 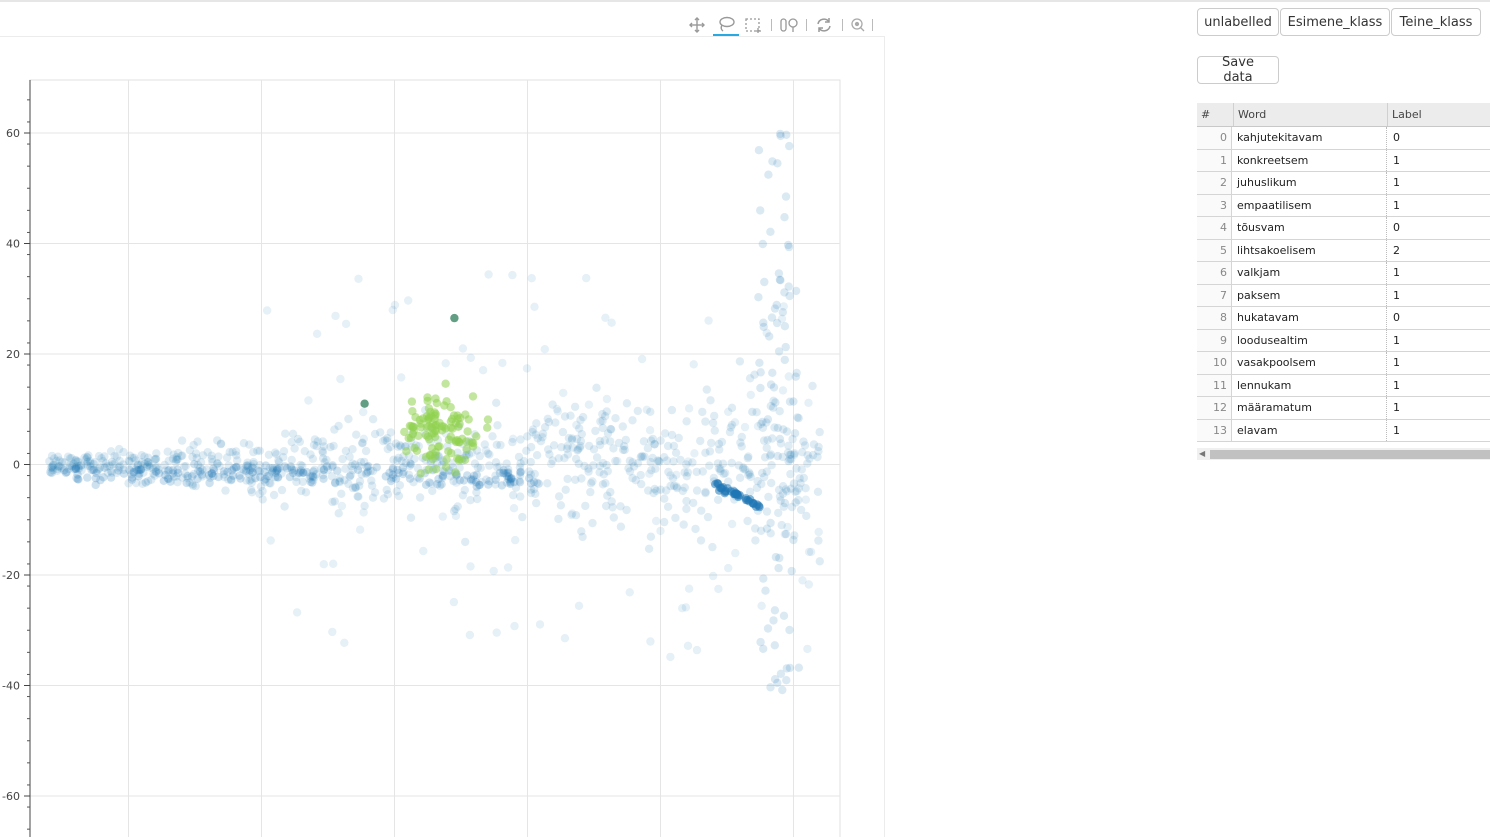 I want to click on table-row: 8 hukatavam 0, so click(x=1343, y=318).